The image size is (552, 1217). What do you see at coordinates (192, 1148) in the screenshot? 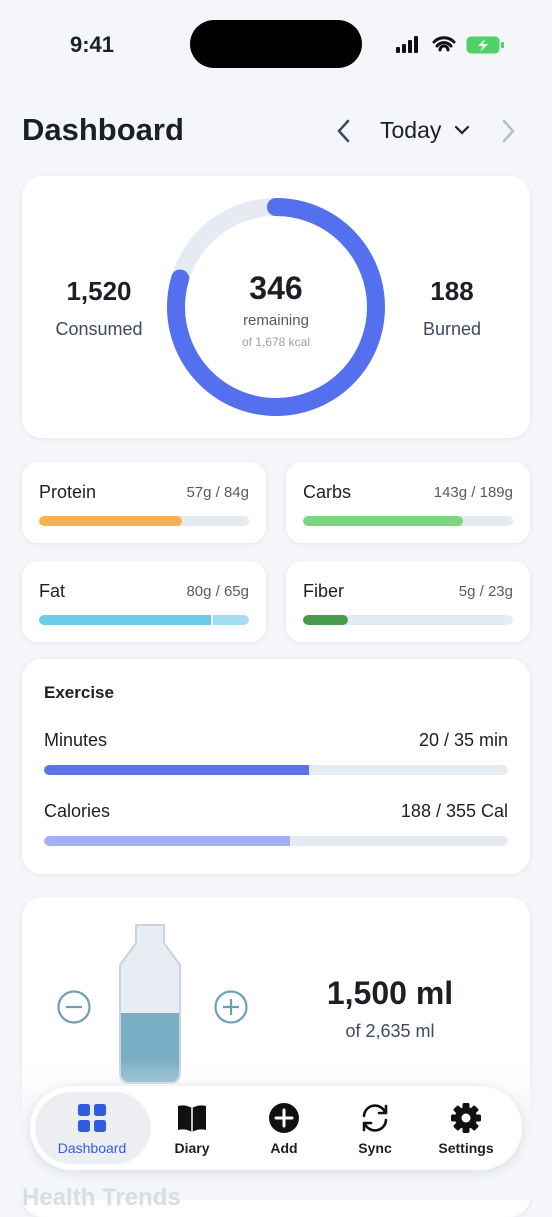
I see `tab-label: Diary` at bounding box center [192, 1148].